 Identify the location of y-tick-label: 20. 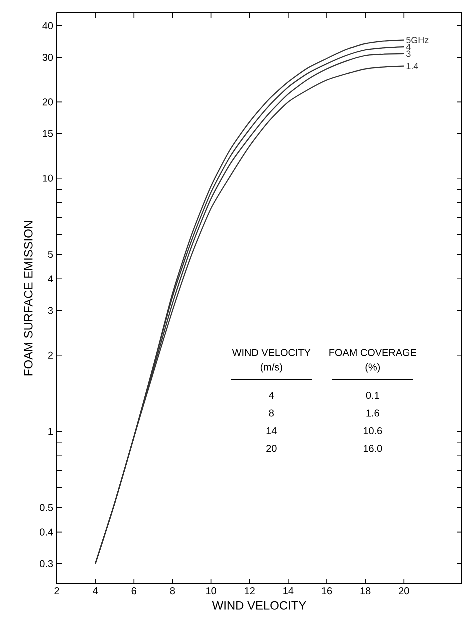
(48, 102).